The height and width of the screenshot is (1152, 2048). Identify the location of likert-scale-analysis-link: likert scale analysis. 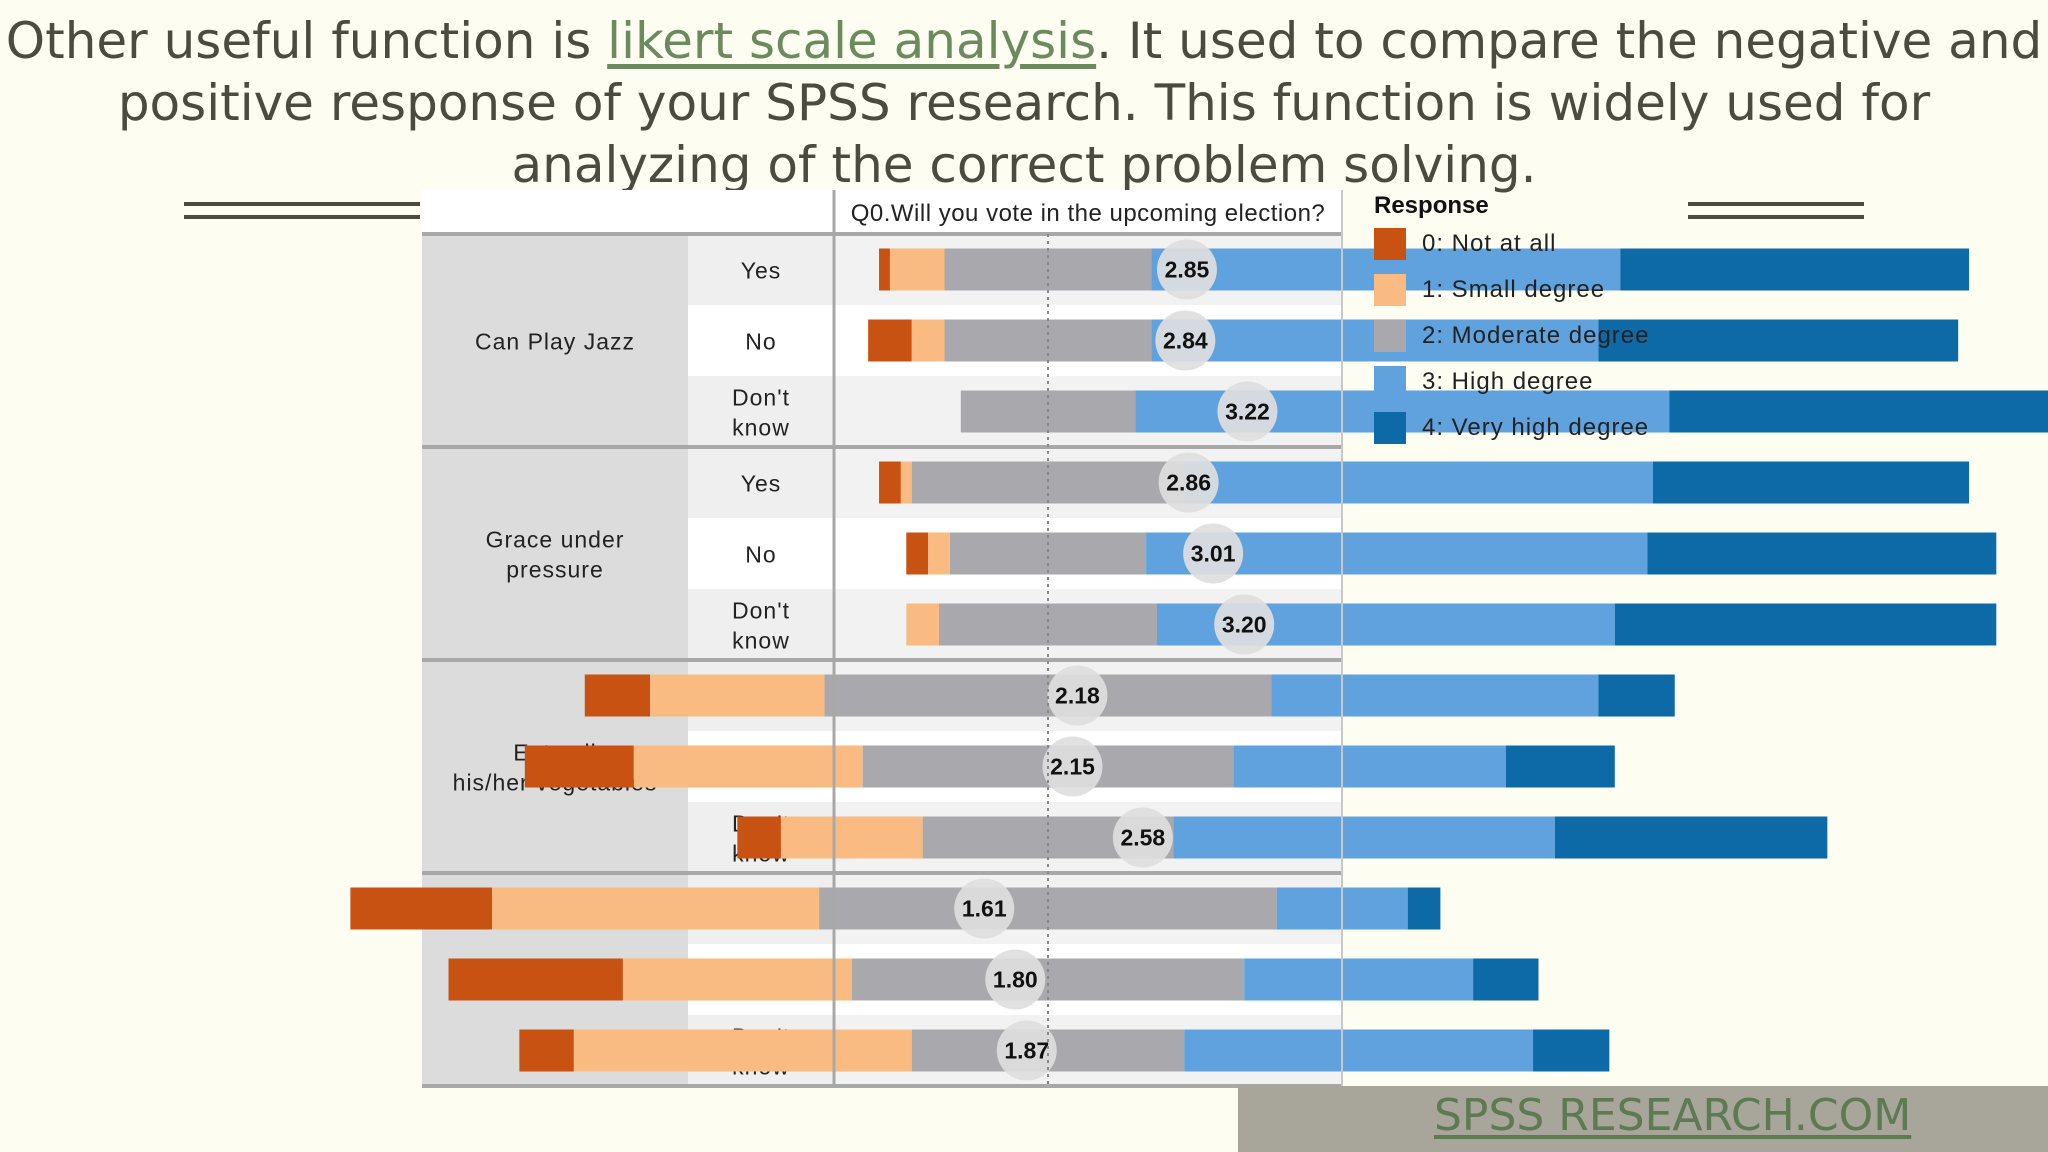
(852, 41).